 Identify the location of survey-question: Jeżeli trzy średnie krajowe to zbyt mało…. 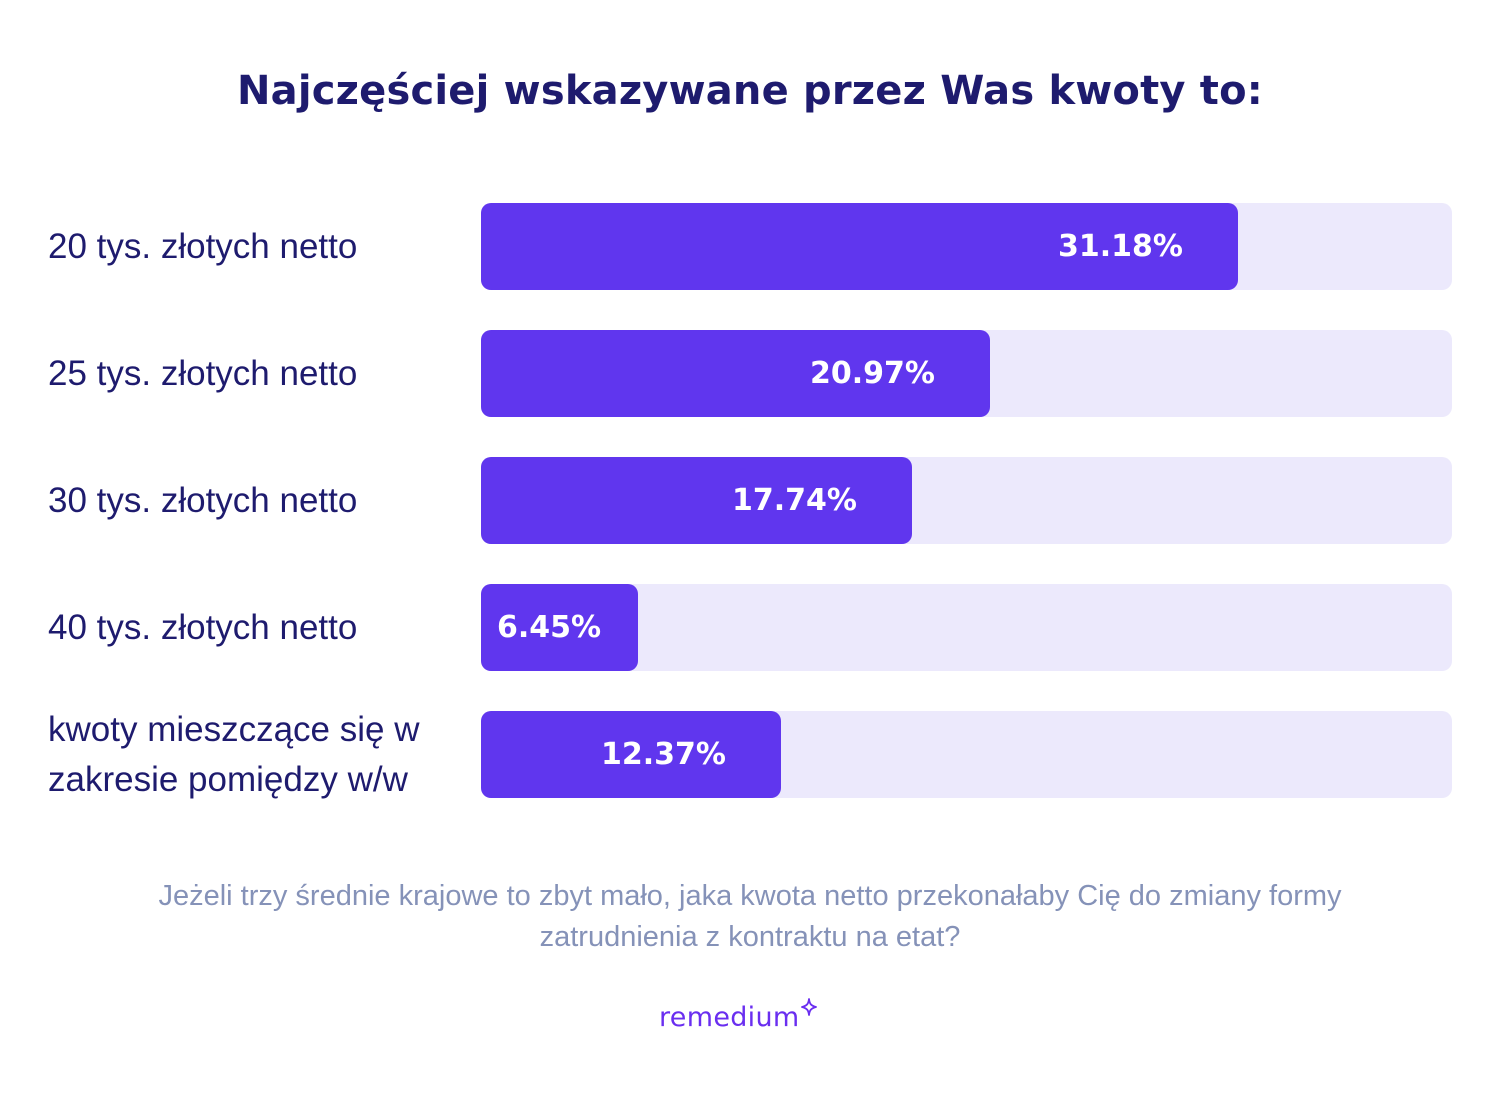
(750, 916).